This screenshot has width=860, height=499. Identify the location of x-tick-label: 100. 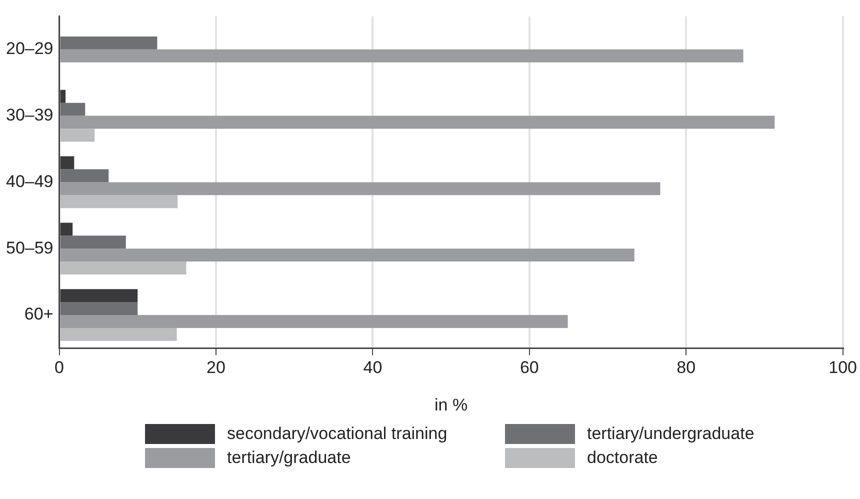
(843, 368).